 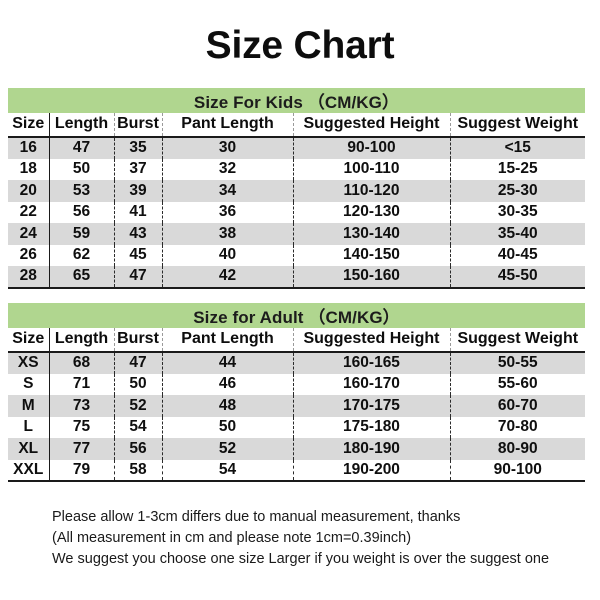 I want to click on cell-burst: 37, so click(x=138, y=169).